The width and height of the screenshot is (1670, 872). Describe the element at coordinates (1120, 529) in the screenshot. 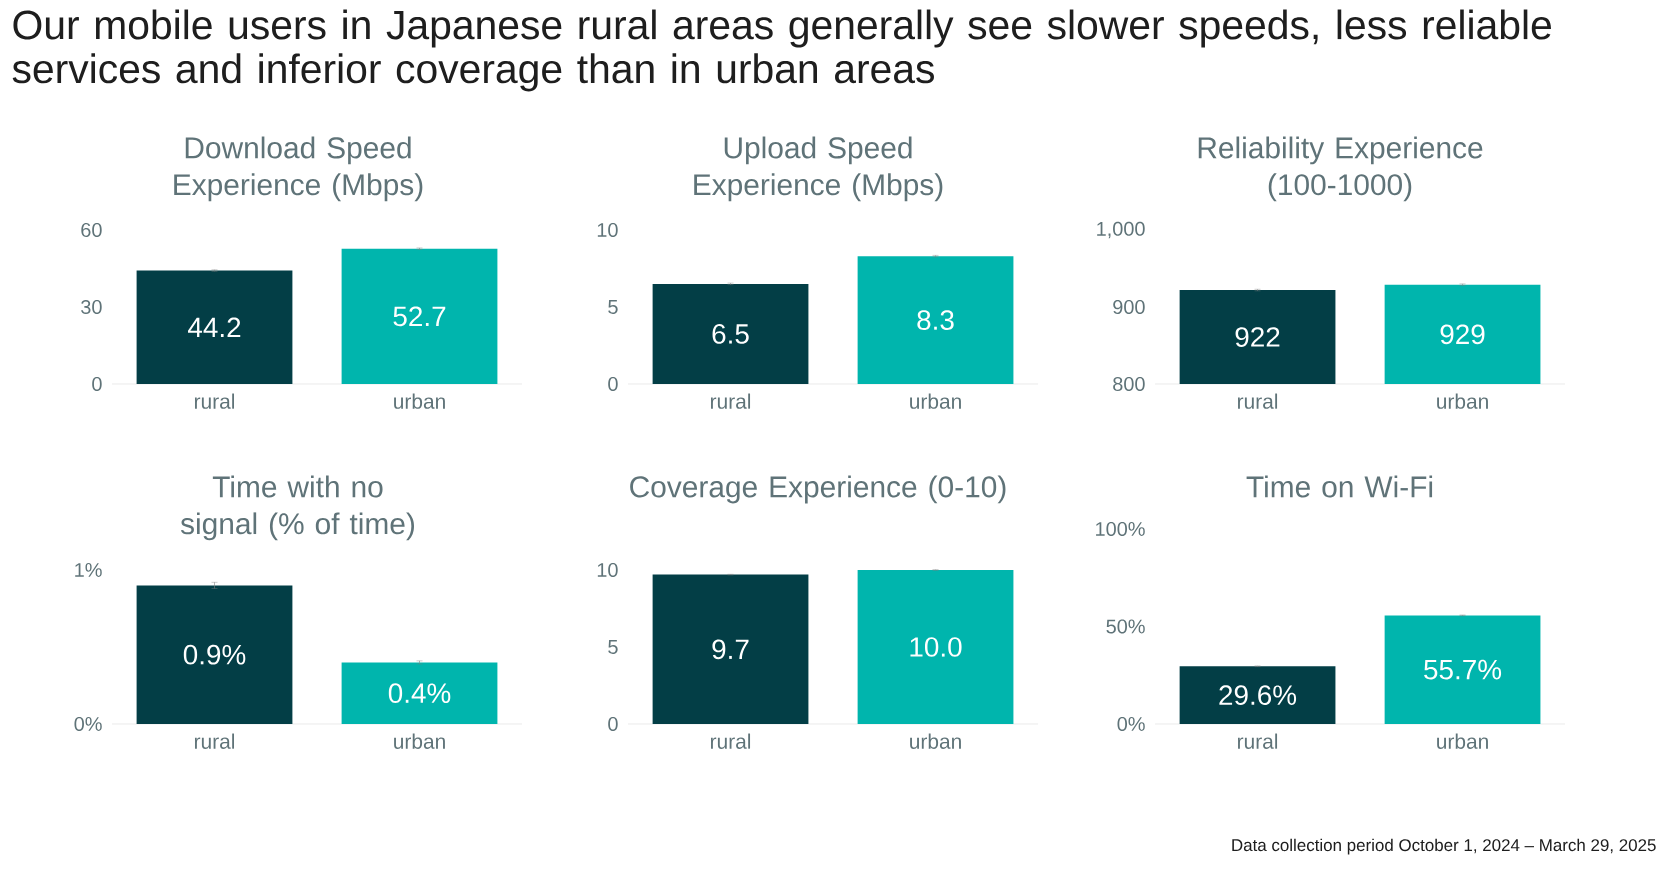

I see `y-tick-label: 100%` at that location.